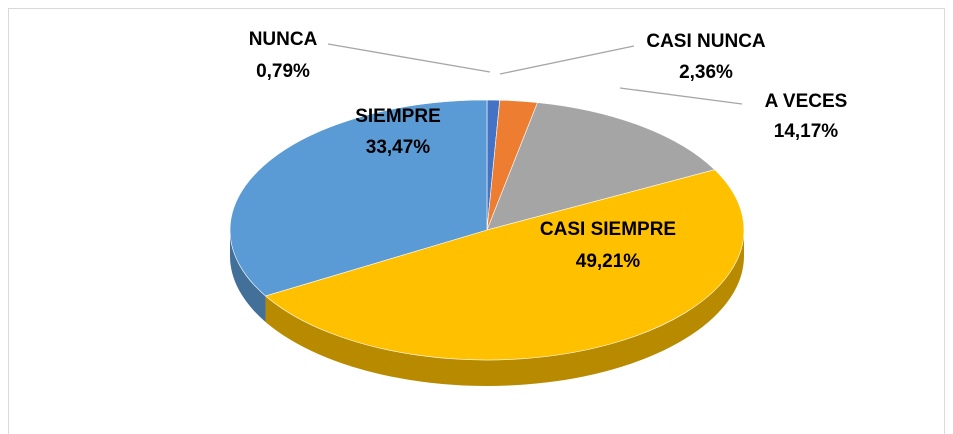 The width and height of the screenshot is (953, 434). What do you see at coordinates (283, 39) in the screenshot?
I see `slice-label: NUNCA` at bounding box center [283, 39].